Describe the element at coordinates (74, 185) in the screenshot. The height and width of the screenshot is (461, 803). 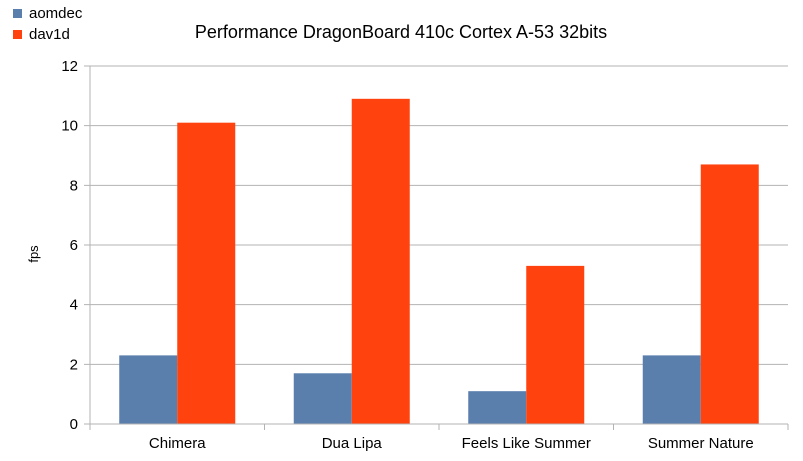
I see `y-tick-label: 8` at that location.